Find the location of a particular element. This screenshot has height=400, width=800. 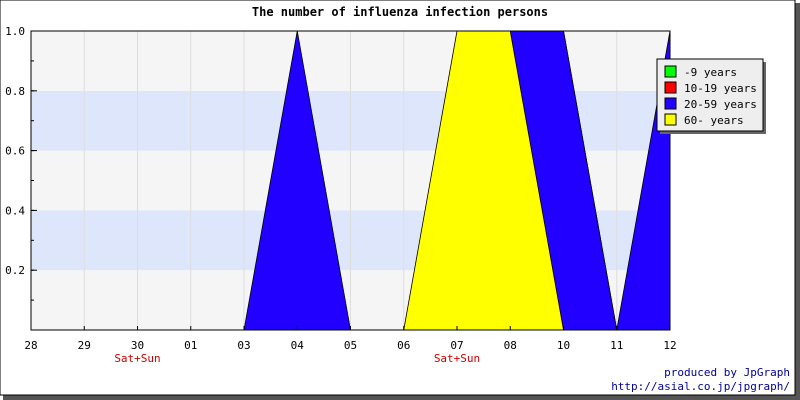

x-tick-label: 08 is located at coordinates (510, 345).